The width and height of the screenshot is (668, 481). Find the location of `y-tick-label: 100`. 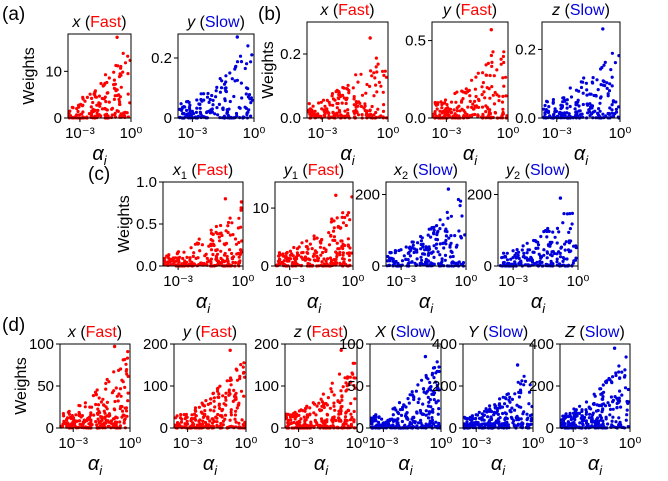

y-tick-label: 100 is located at coordinates (351, 344).